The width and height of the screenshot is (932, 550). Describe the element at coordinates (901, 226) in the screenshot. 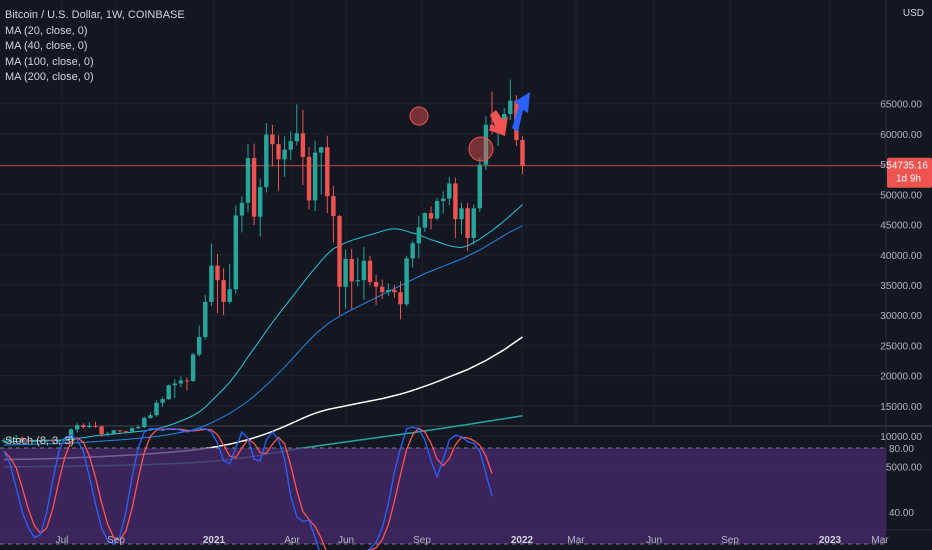

I see `price-tick-label: 45000.00` at that location.